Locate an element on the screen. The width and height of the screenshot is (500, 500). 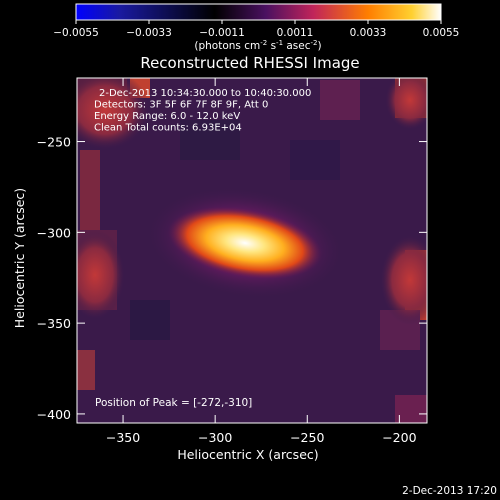
chart-title: Reconstructed RHESSI Image is located at coordinates (249, 63).